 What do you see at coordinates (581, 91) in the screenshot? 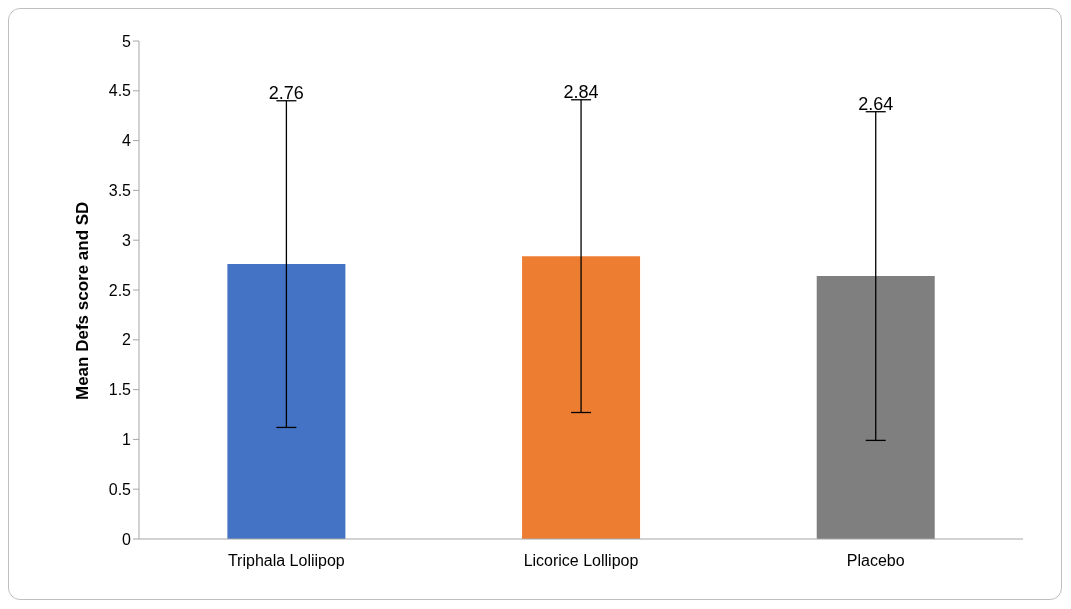
I see `annotation: 2.84` at bounding box center [581, 91].